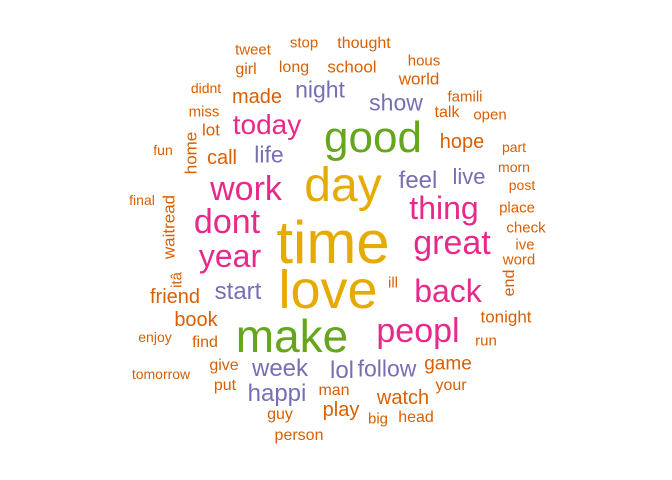  What do you see at coordinates (373, 137) in the screenshot?
I see `word-good: good` at bounding box center [373, 137].